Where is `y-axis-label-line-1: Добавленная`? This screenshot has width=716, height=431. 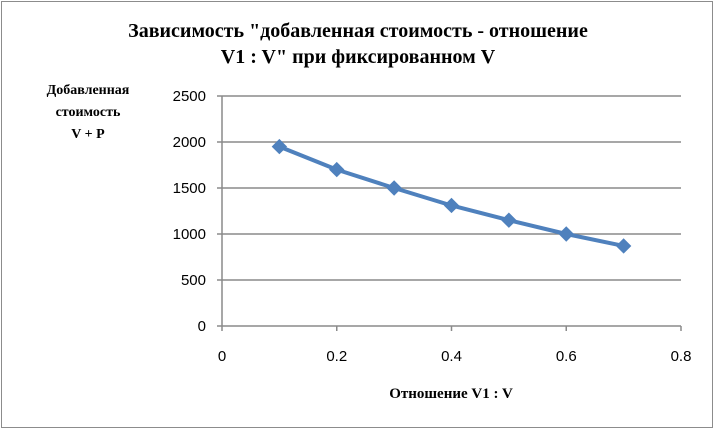 y-axis-label-line-1: Добавленная is located at coordinates (88, 90).